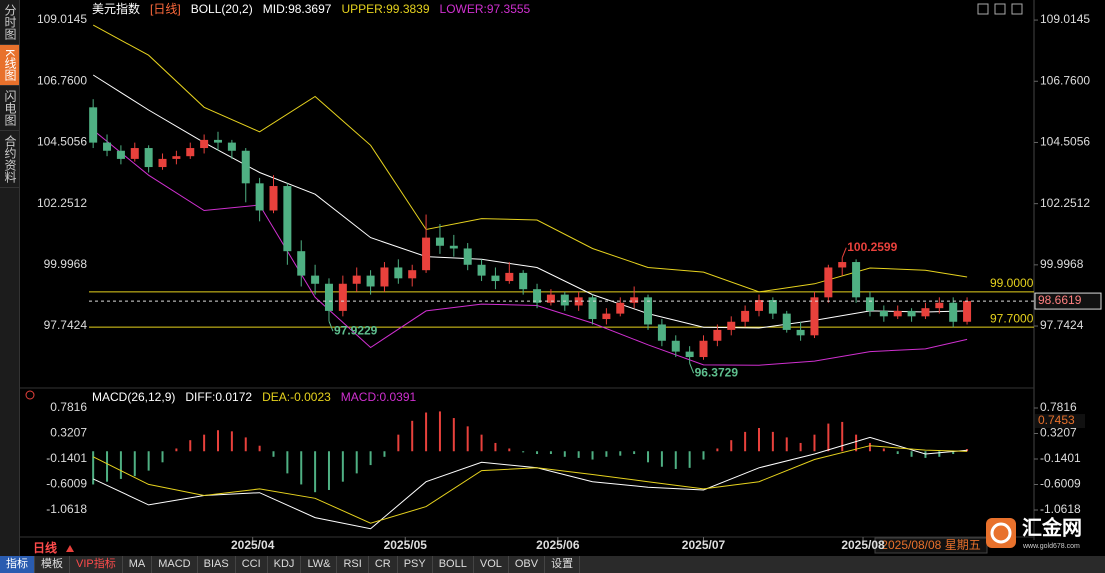 The height and width of the screenshot is (573, 1105). Describe the element at coordinates (863, 545) in the screenshot. I see `x-tick-label: 2025/08` at that location.